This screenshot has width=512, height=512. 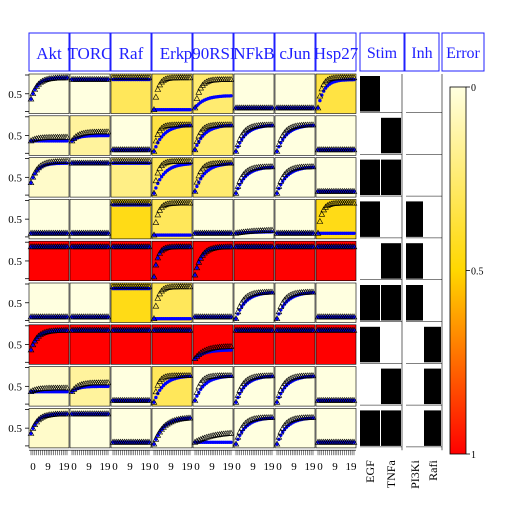 What do you see at coordinates (254, 135) in the screenshot?
I see `cell-nfkb-exp2` at bounding box center [254, 135].